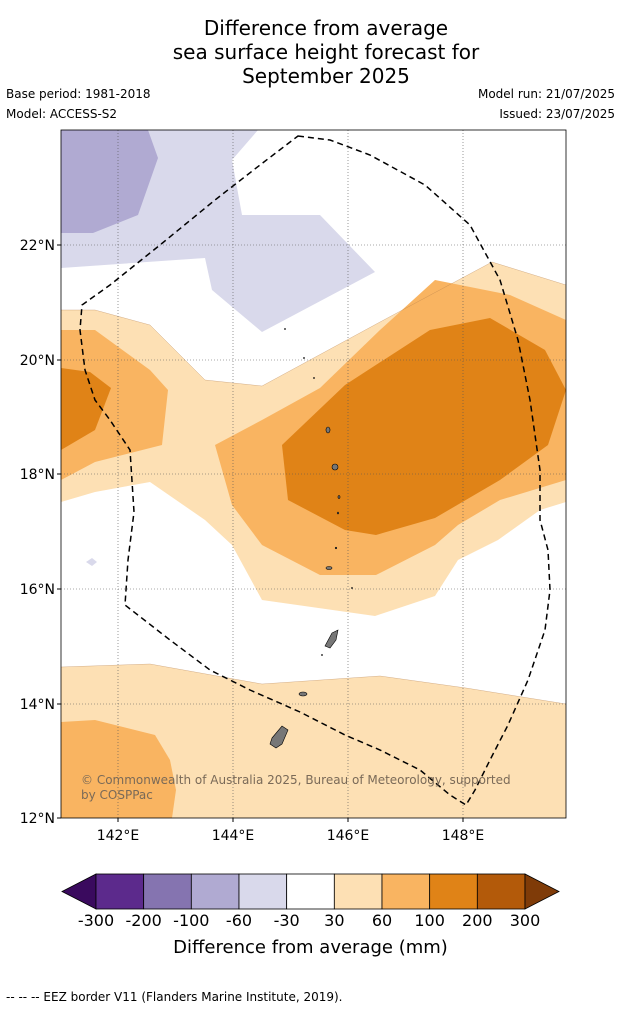 Image resolution: width=621 pixels, height=1011 pixels. I want to click on contour-positive-100-west, so click(86, 409).